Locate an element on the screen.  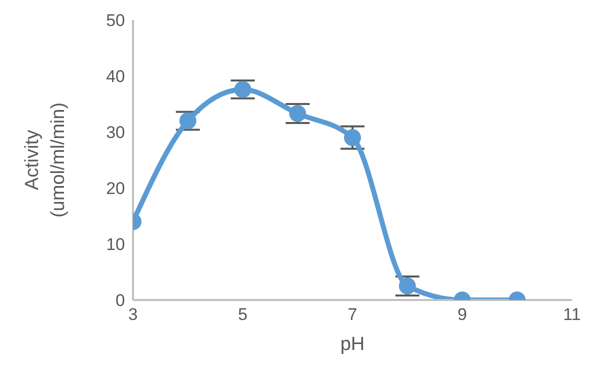
x-tick-label: 7 is located at coordinates (353, 314).